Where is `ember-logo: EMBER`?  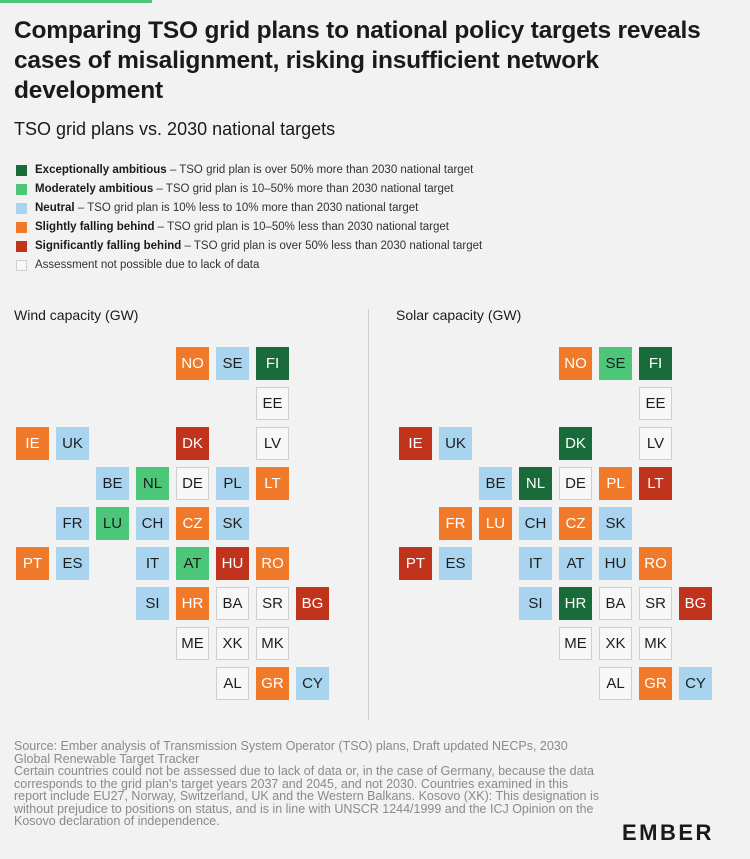
ember-logo: EMBER is located at coordinates (668, 832).